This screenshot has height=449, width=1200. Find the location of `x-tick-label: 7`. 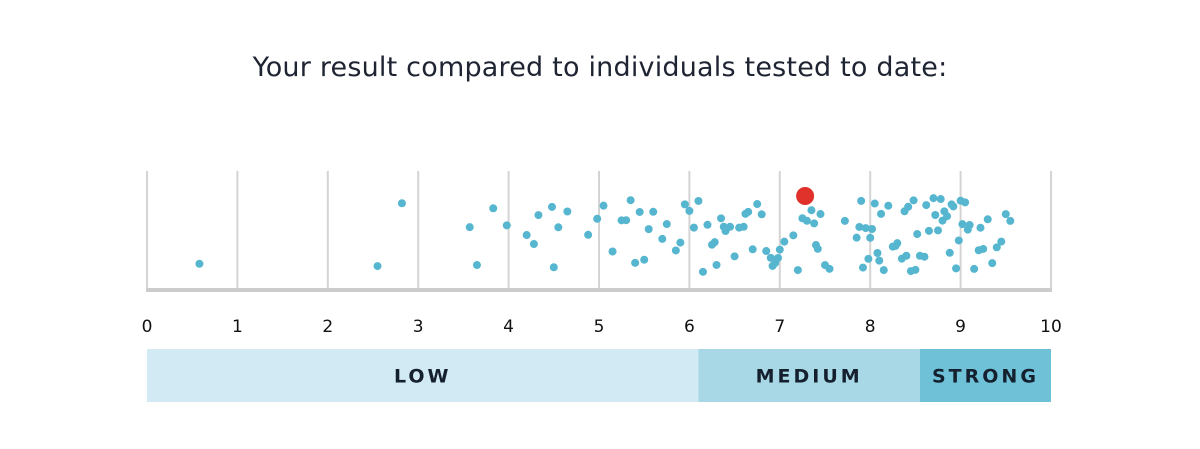

x-tick-label: 7 is located at coordinates (779, 327).